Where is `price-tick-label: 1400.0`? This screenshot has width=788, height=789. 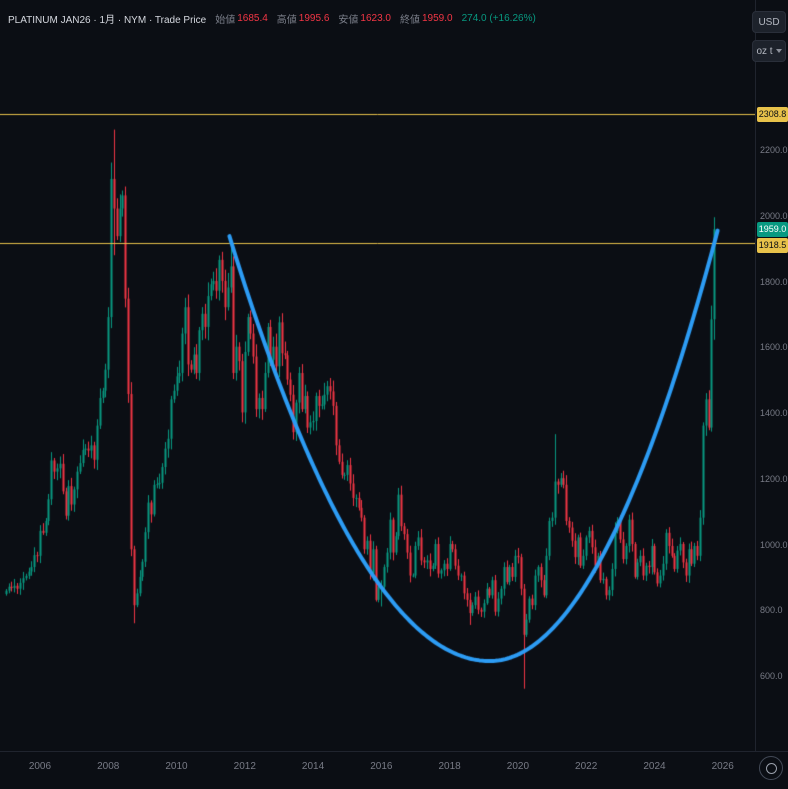 price-tick-label: 1400.0 is located at coordinates (774, 413).